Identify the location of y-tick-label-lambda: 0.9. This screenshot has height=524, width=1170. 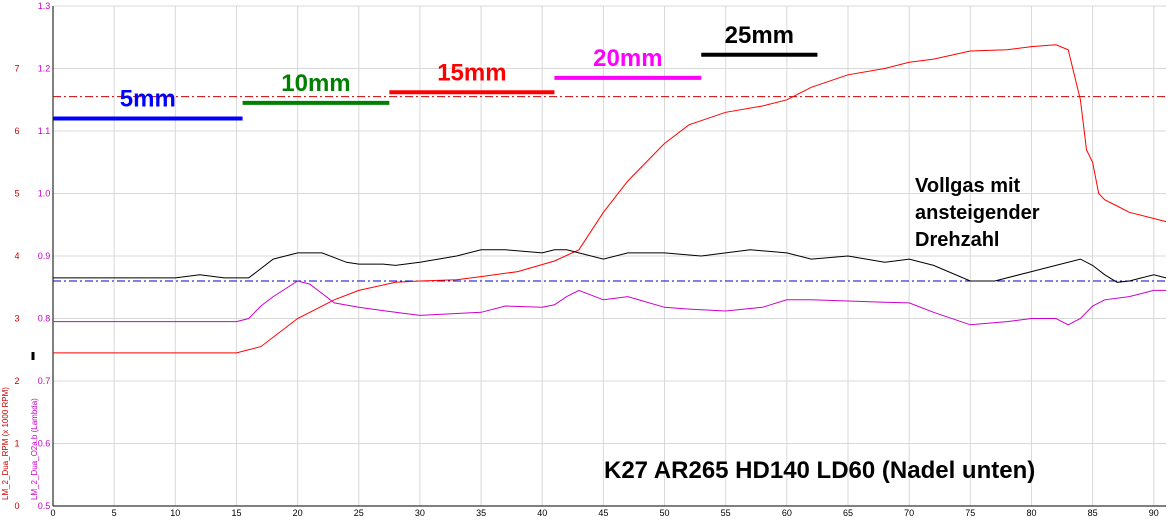
(44, 256).